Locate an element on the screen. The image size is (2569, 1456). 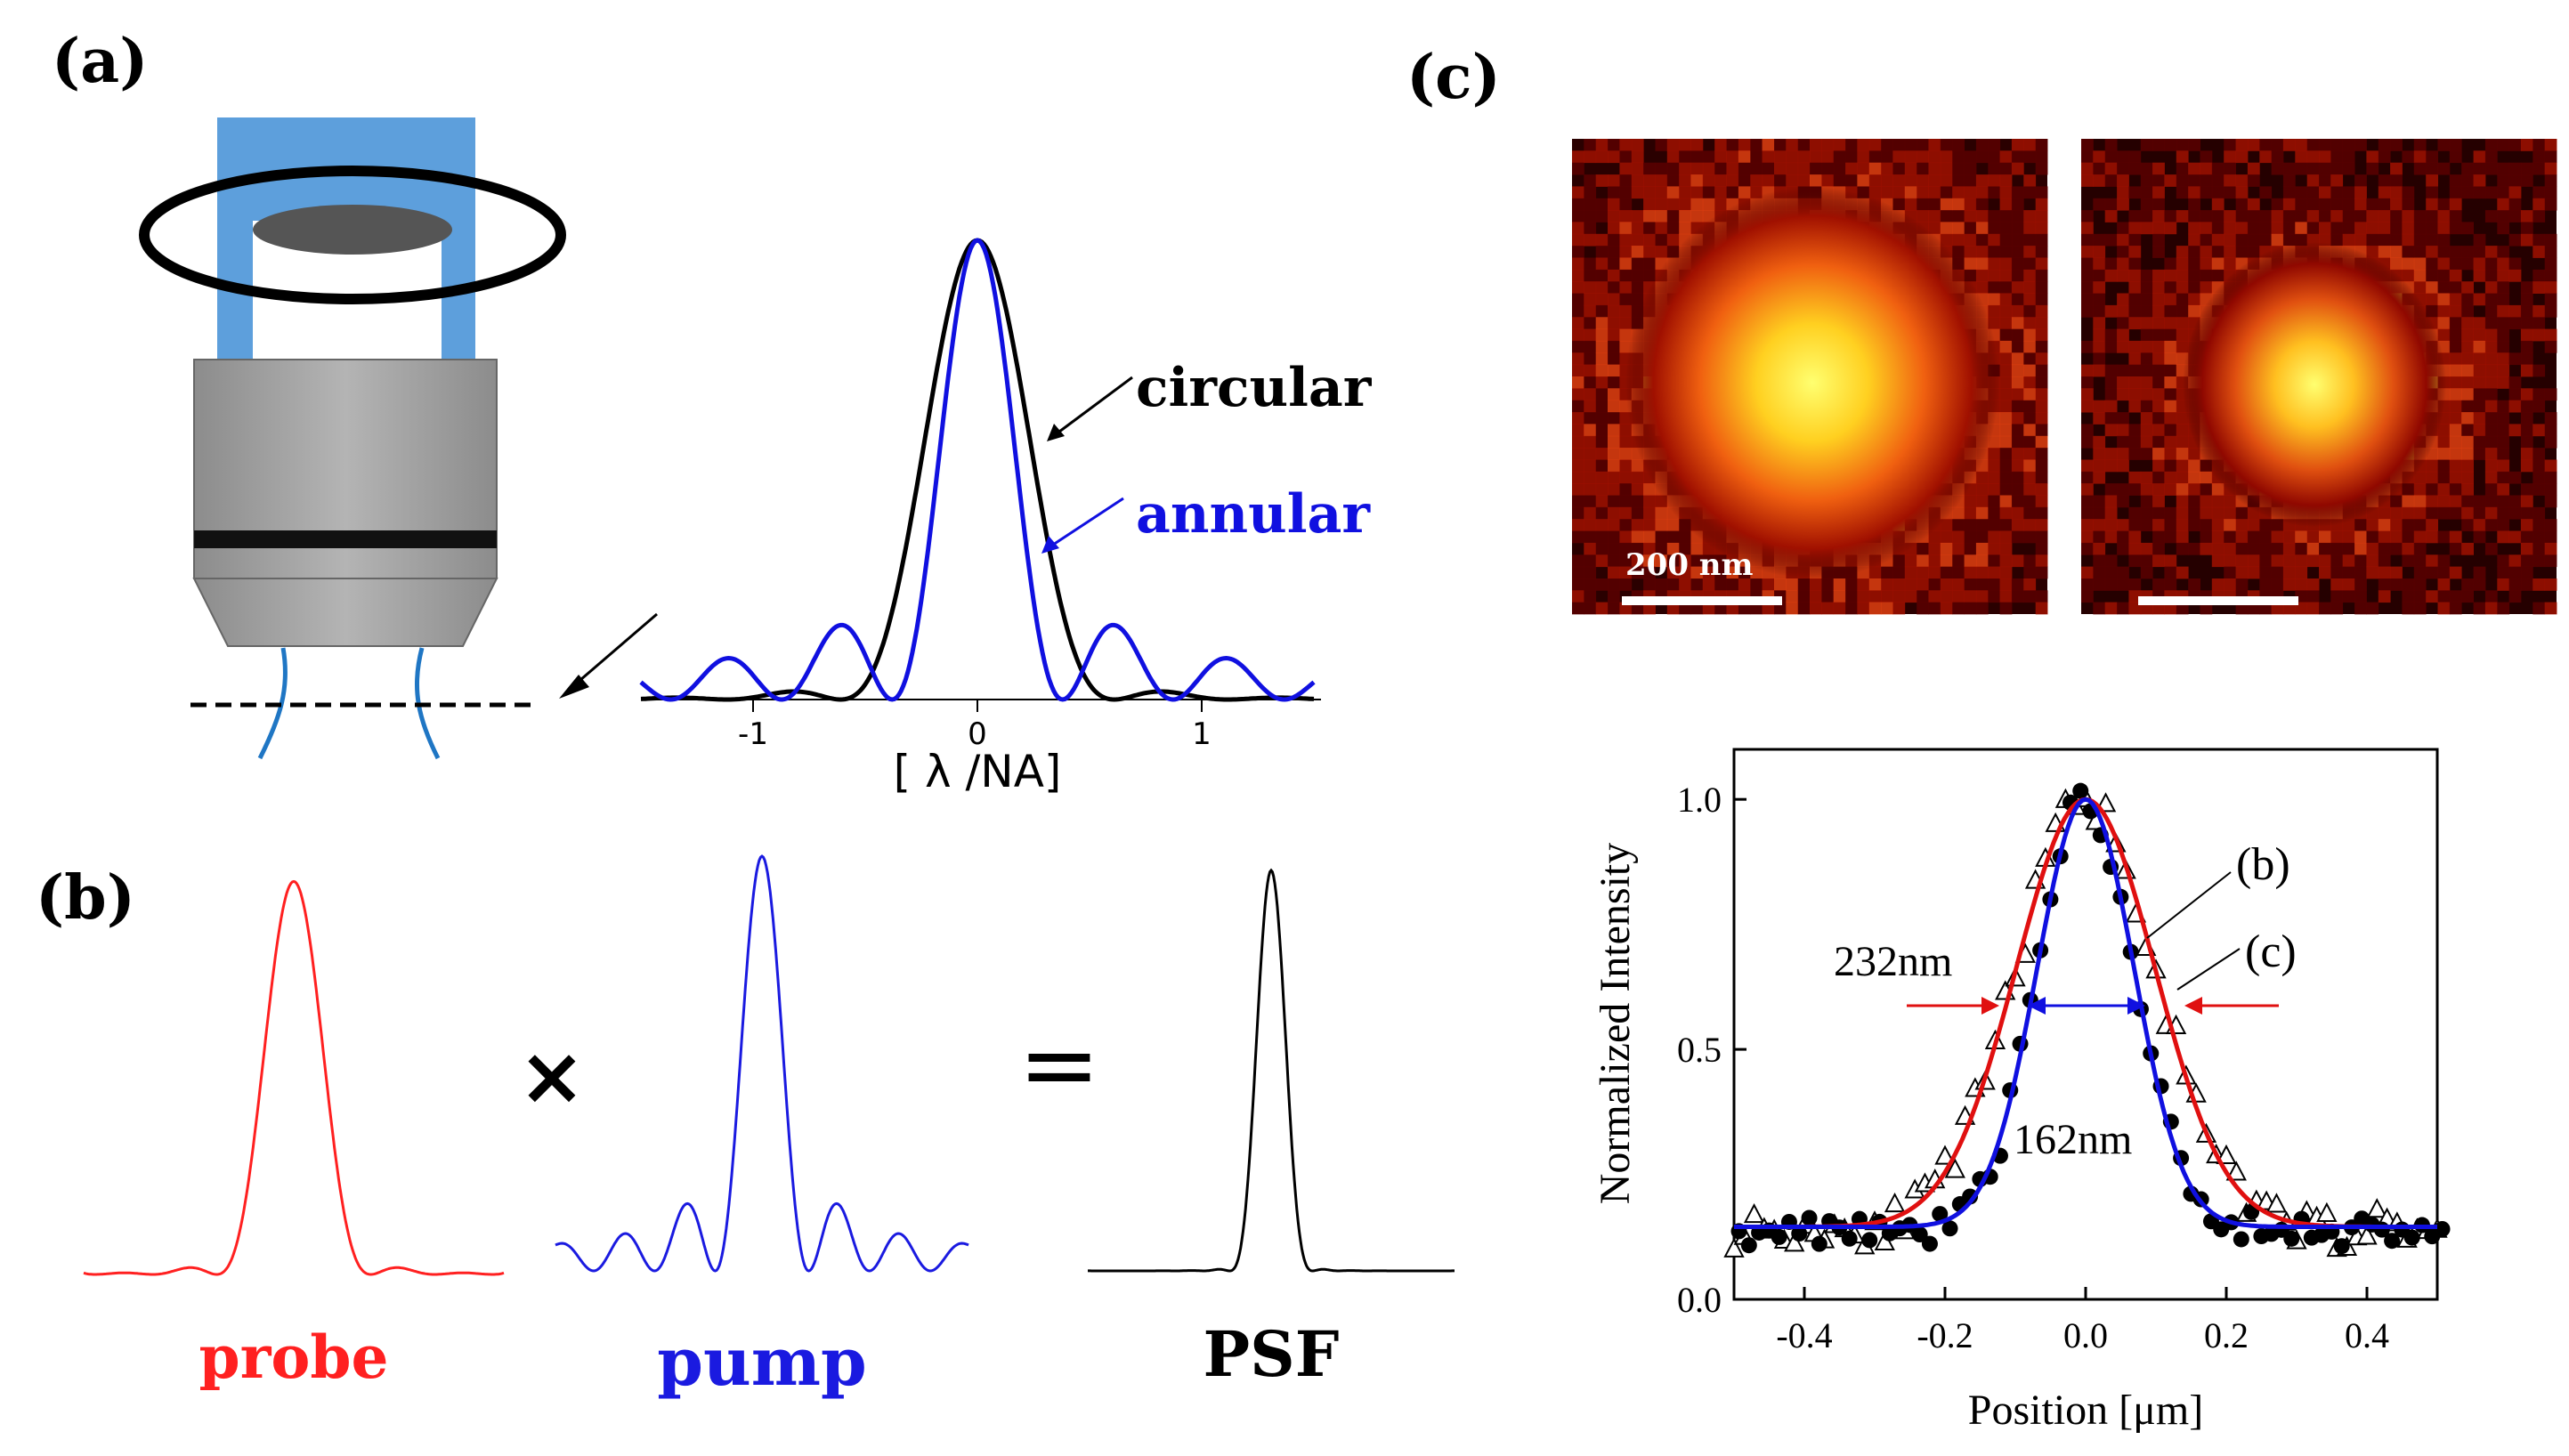
focal-plane-arrow-head is located at coordinates (574, 687).